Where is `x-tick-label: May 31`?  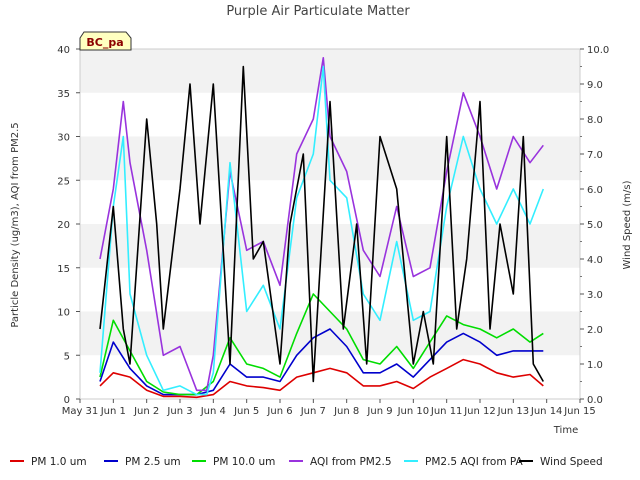
x-tick-label: May 31 is located at coordinates (80, 411).